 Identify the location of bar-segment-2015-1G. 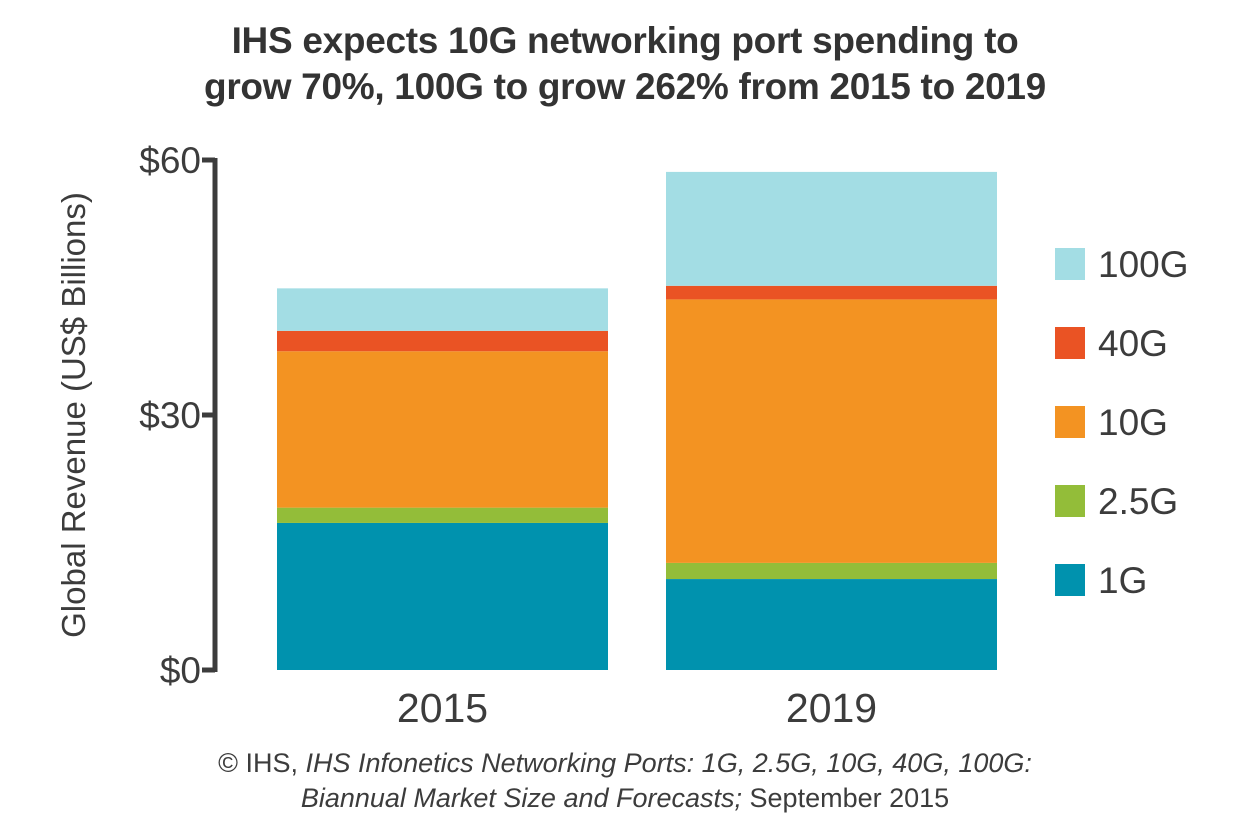
(442, 596).